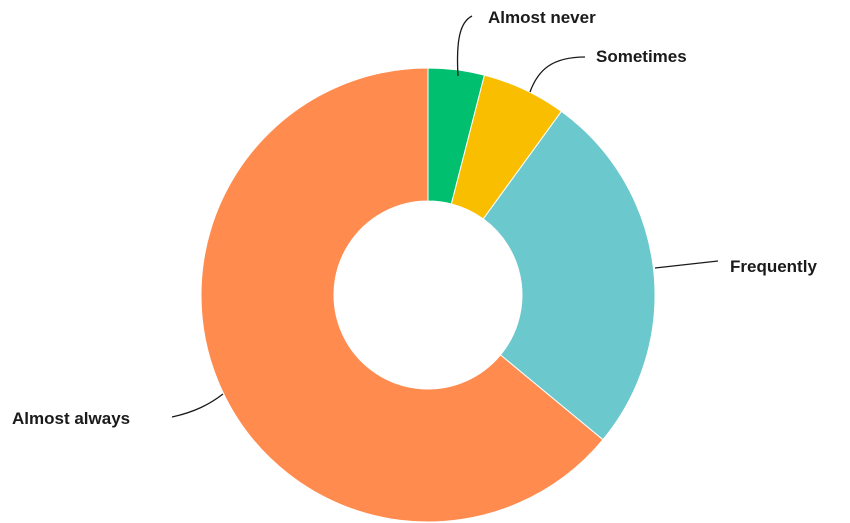  Describe the element at coordinates (71, 418) in the screenshot. I see `label-almost-always: Almost always` at that location.